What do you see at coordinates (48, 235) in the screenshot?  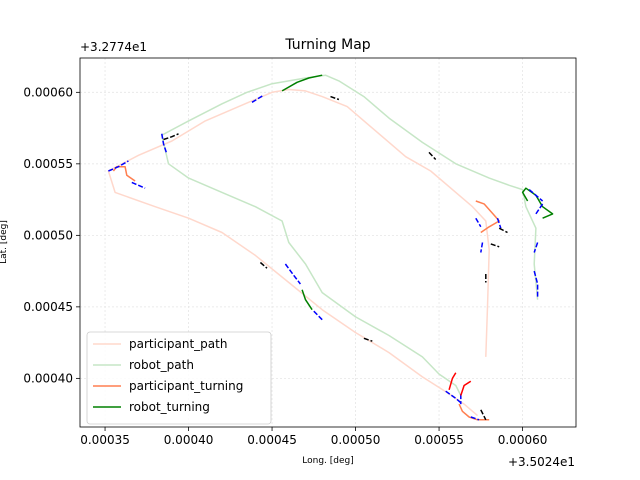 I see `y-tick-label-2: 0.00050` at bounding box center [48, 235].